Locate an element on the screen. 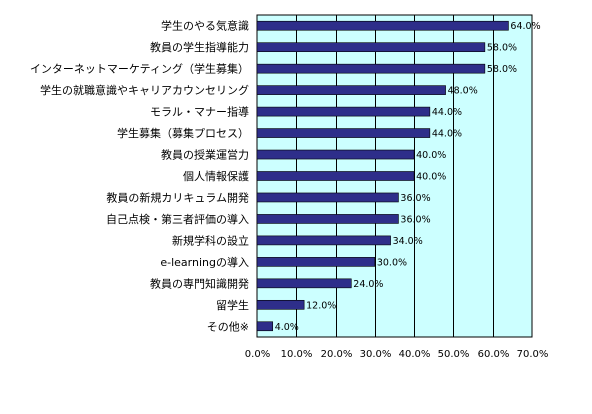 The image size is (592, 414). x-tick-label: 40.0% is located at coordinates (415, 354).